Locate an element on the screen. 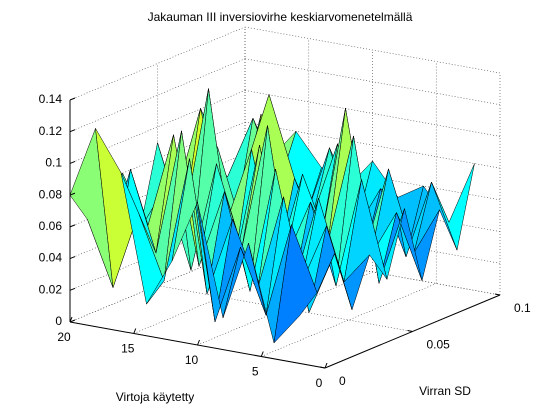  z-tick-label: 0.08 is located at coordinates (51, 194).